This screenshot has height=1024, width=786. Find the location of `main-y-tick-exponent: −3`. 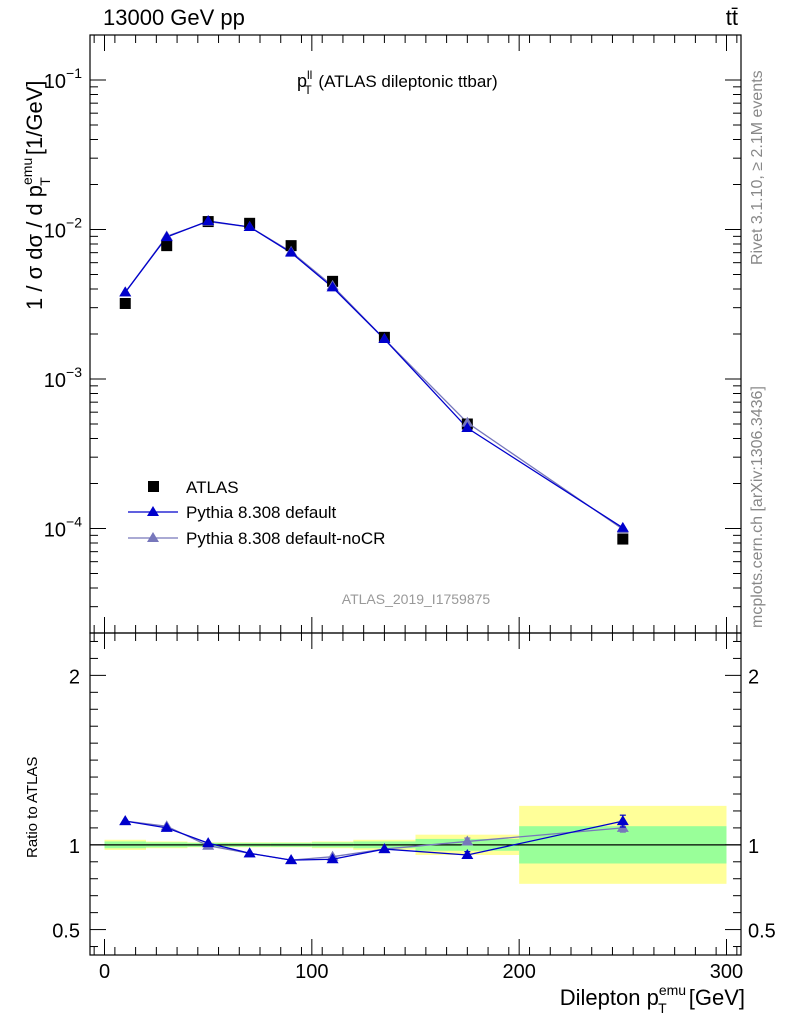

main-y-tick-exponent: −3 is located at coordinates (74, 372).